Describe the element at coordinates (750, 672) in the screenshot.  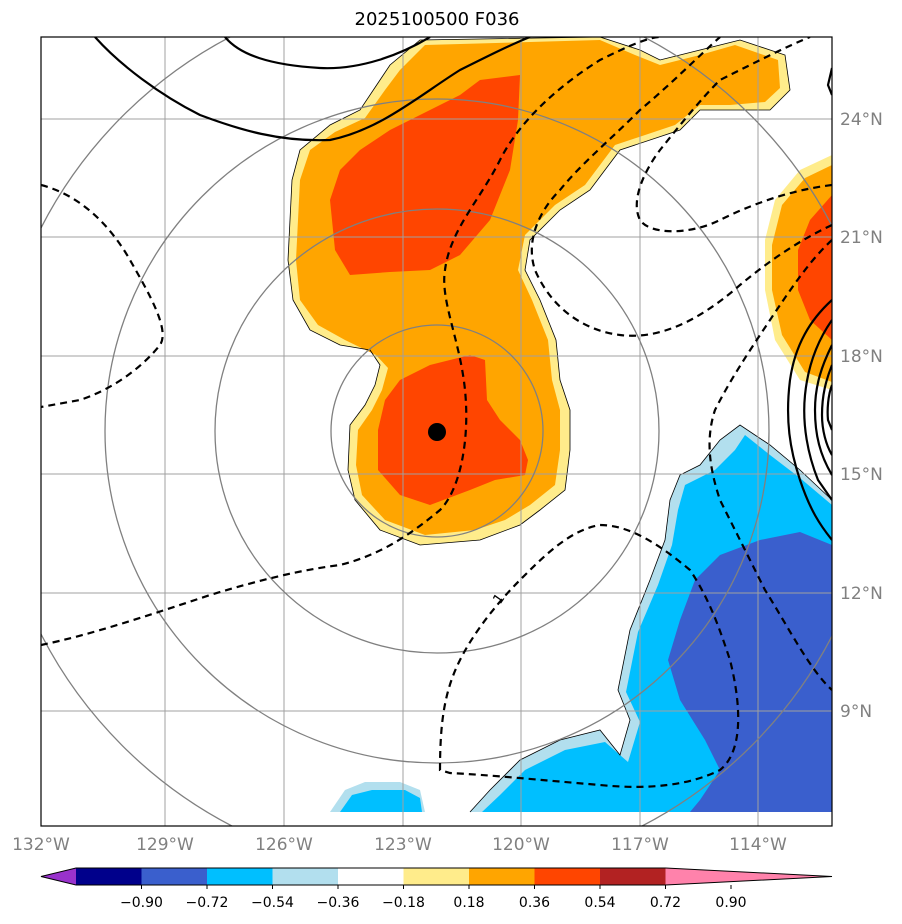
I see `shading-negative-strong` at that location.